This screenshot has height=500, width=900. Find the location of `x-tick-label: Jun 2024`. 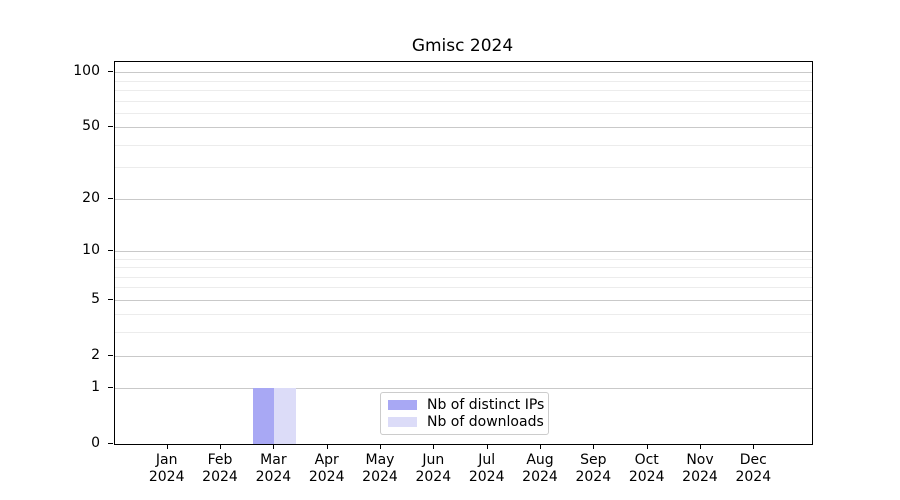

x-tick-label: Jun 2024 is located at coordinates (433, 468).